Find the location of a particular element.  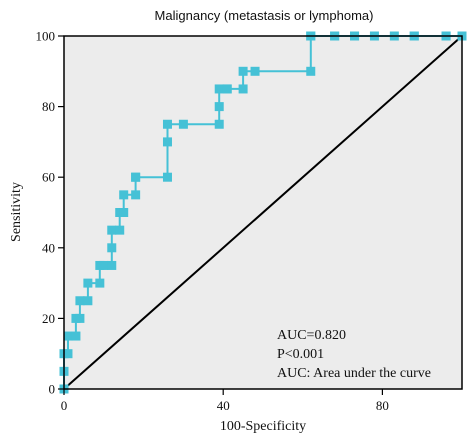

y-tick-label: 80 is located at coordinates (48, 106).